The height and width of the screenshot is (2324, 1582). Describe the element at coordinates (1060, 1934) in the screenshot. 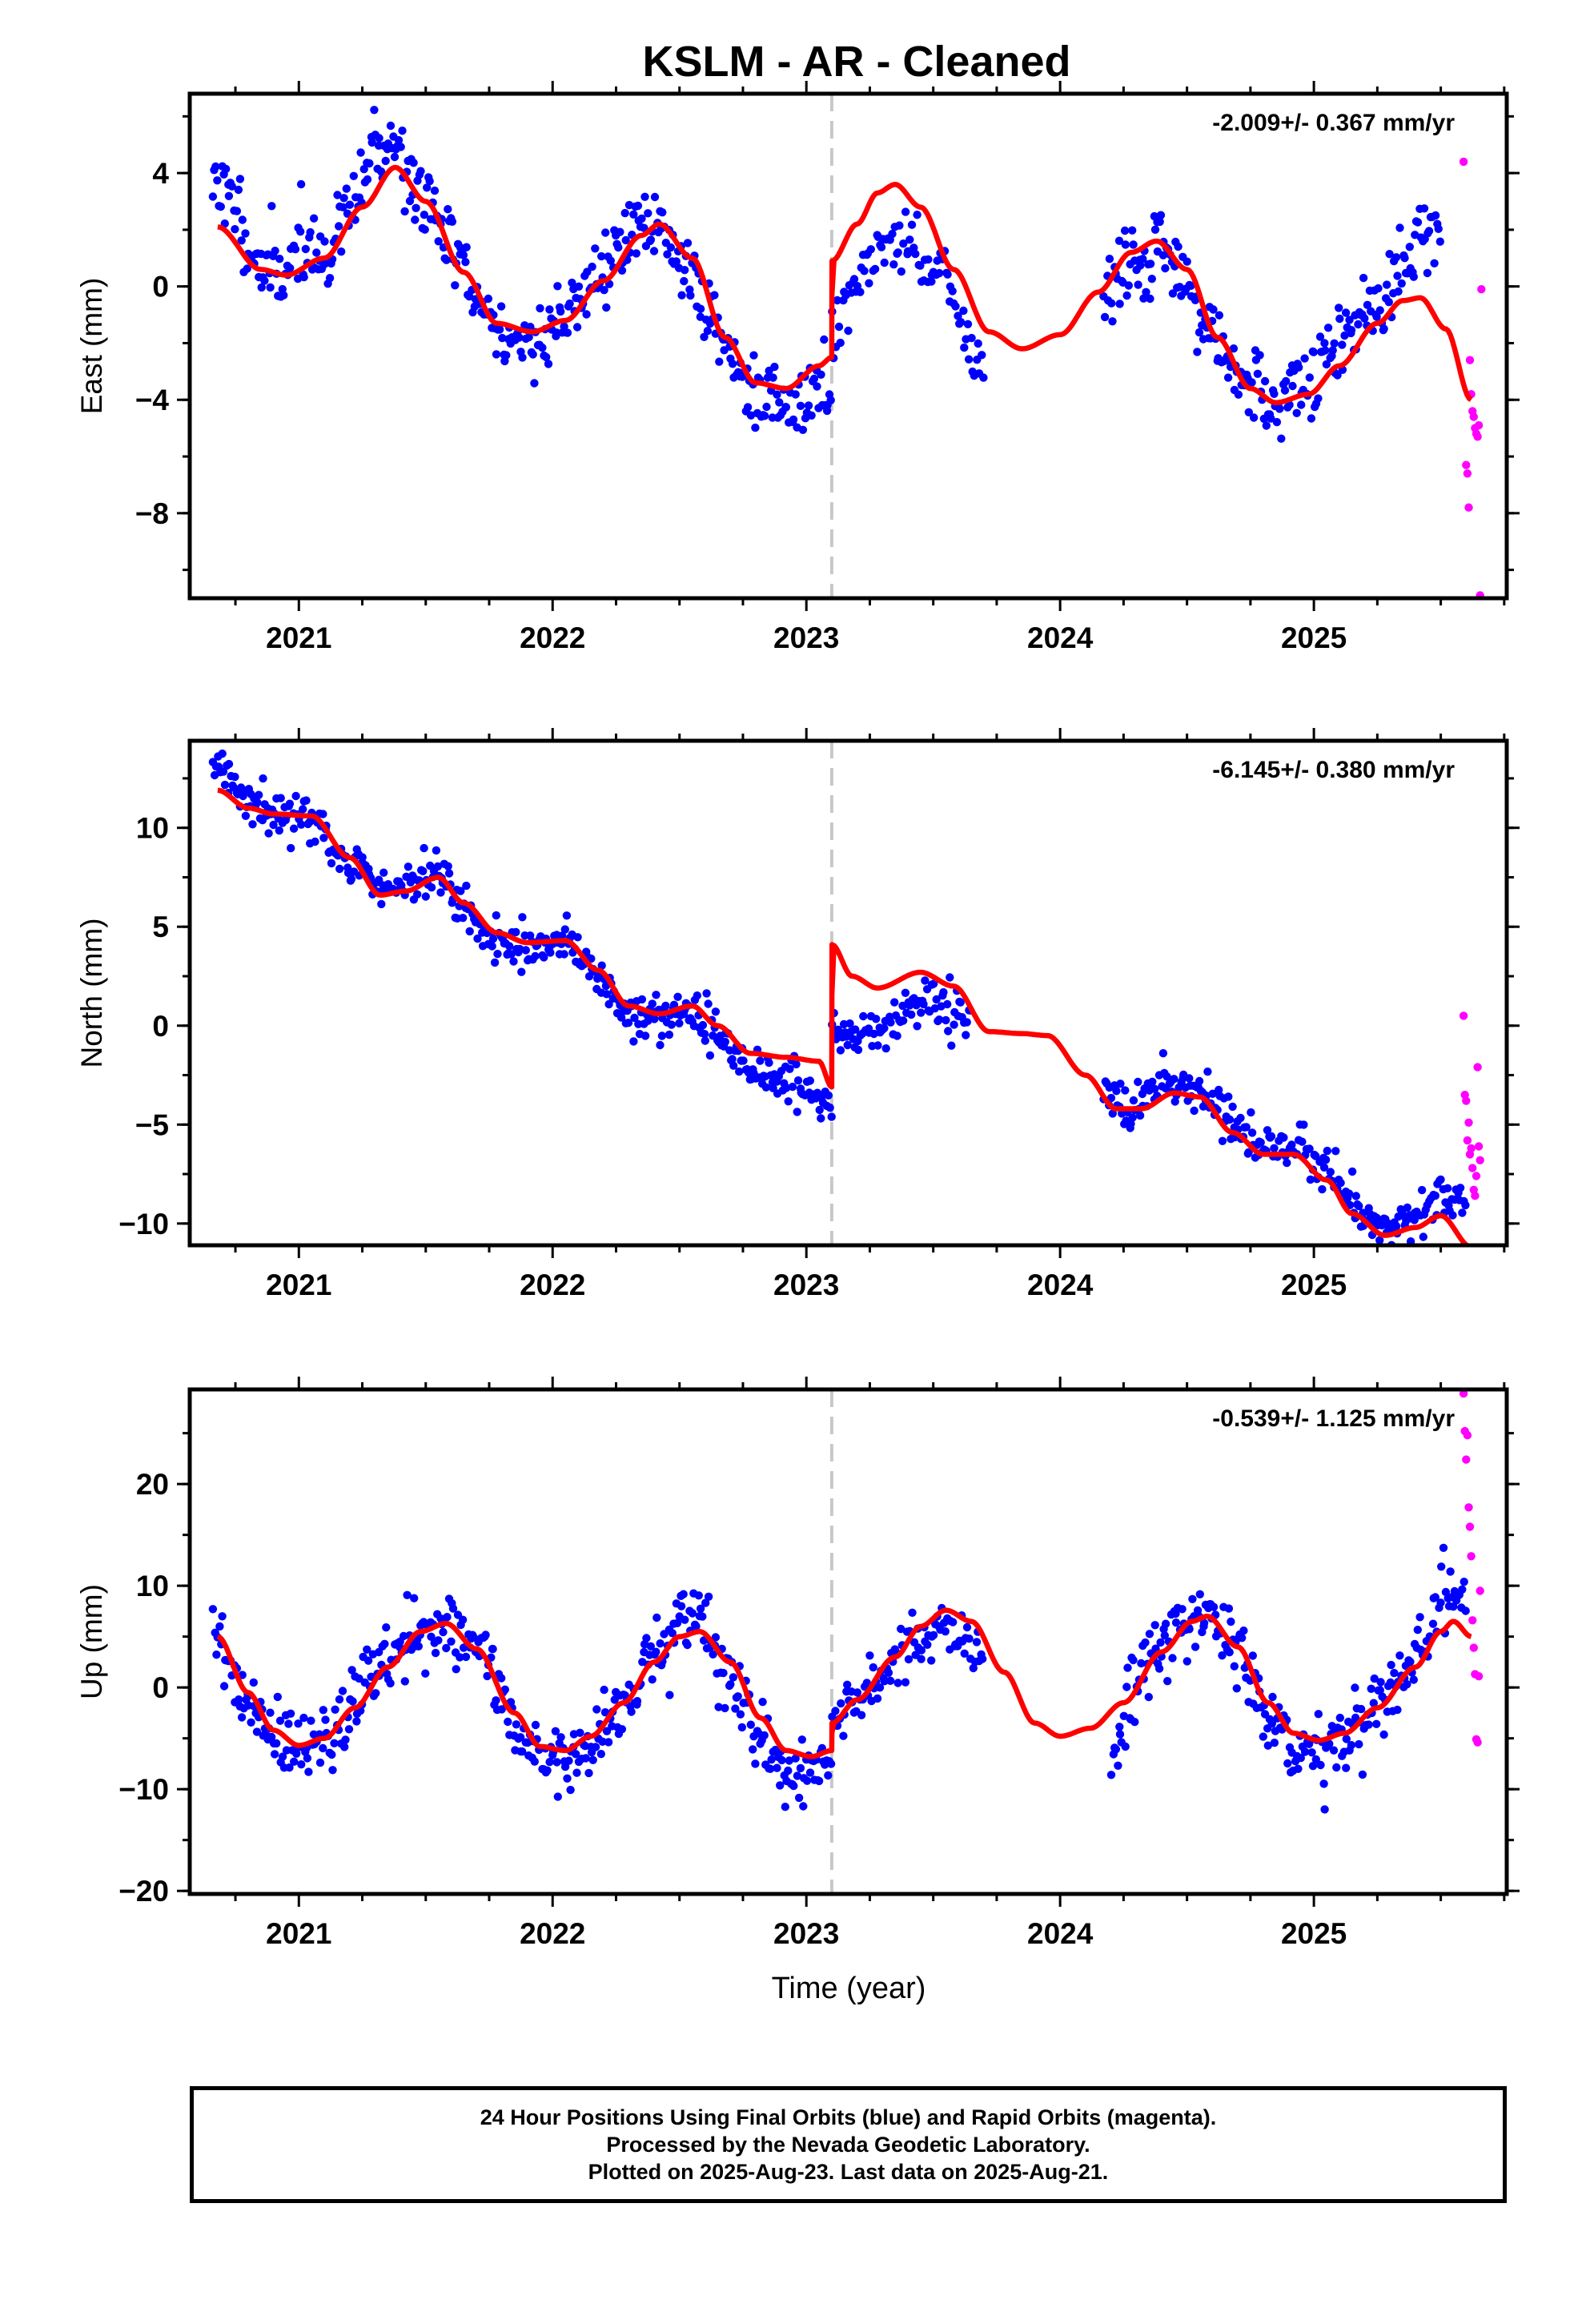

I see `x-tick-label: 2024` at that location.